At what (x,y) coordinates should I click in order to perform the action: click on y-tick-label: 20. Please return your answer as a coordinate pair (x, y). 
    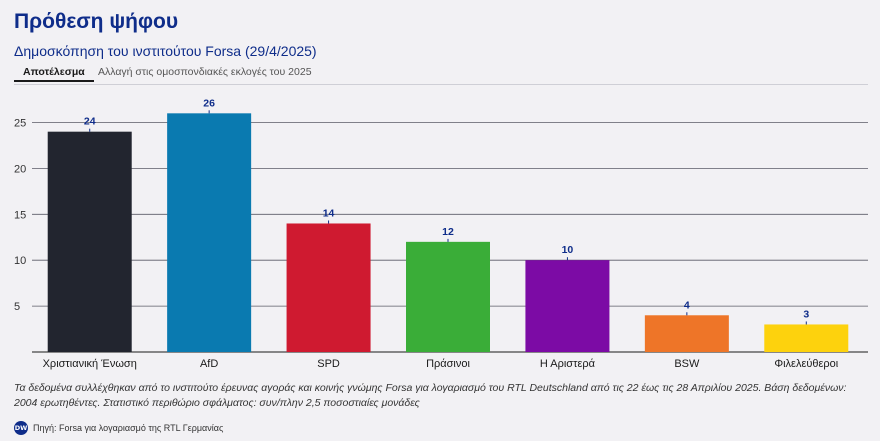
    Looking at the image, I should click on (20, 169).